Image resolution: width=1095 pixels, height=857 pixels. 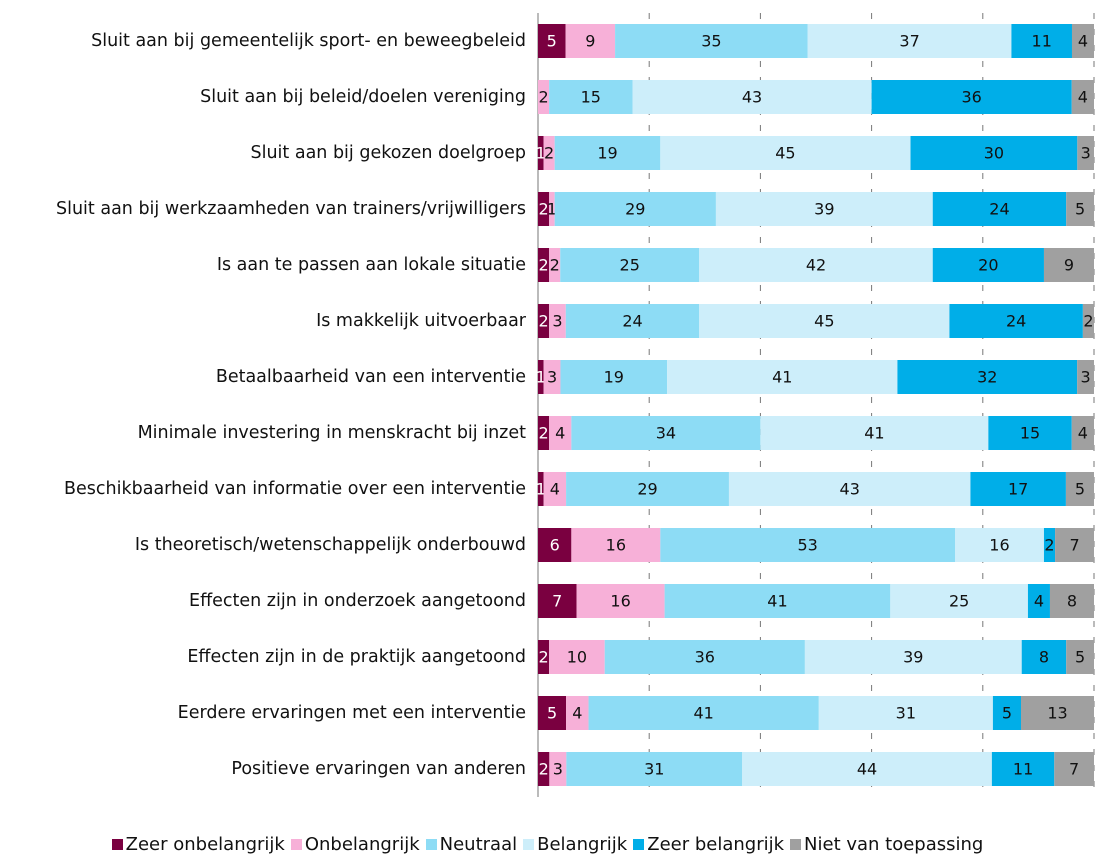 I want to click on category-label: Effecten zijn in de praktijk aangetoond, so click(x=356, y=657).